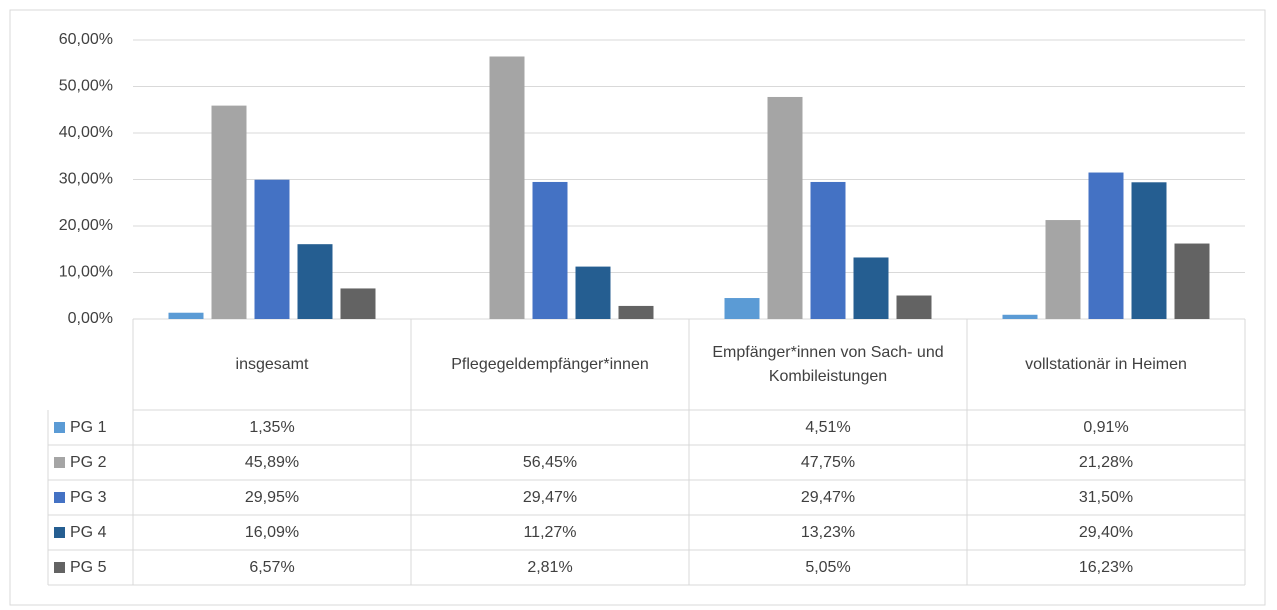  I want to click on y-tick-label: 0,00%, so click(90, 318).